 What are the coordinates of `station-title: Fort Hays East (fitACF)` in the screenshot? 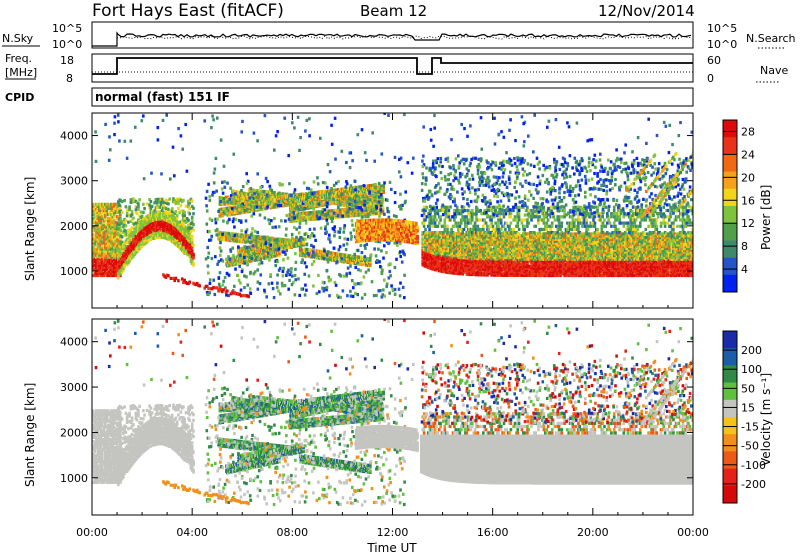 It's located at (188, 11).